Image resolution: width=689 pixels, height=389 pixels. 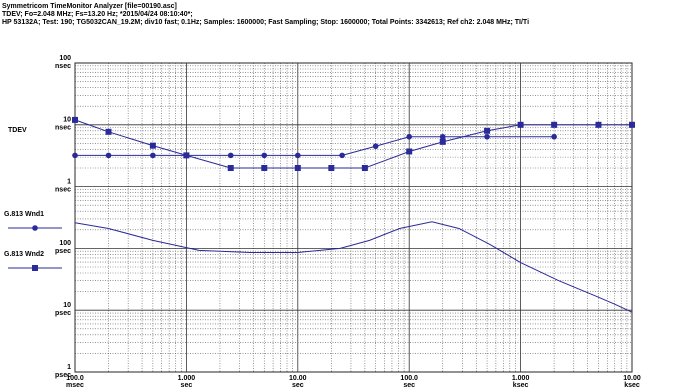 What do you see at coordinates (75, 385) in the screenshot?
I see `x-tick-unit: msec` at bounding box center [75, 385].